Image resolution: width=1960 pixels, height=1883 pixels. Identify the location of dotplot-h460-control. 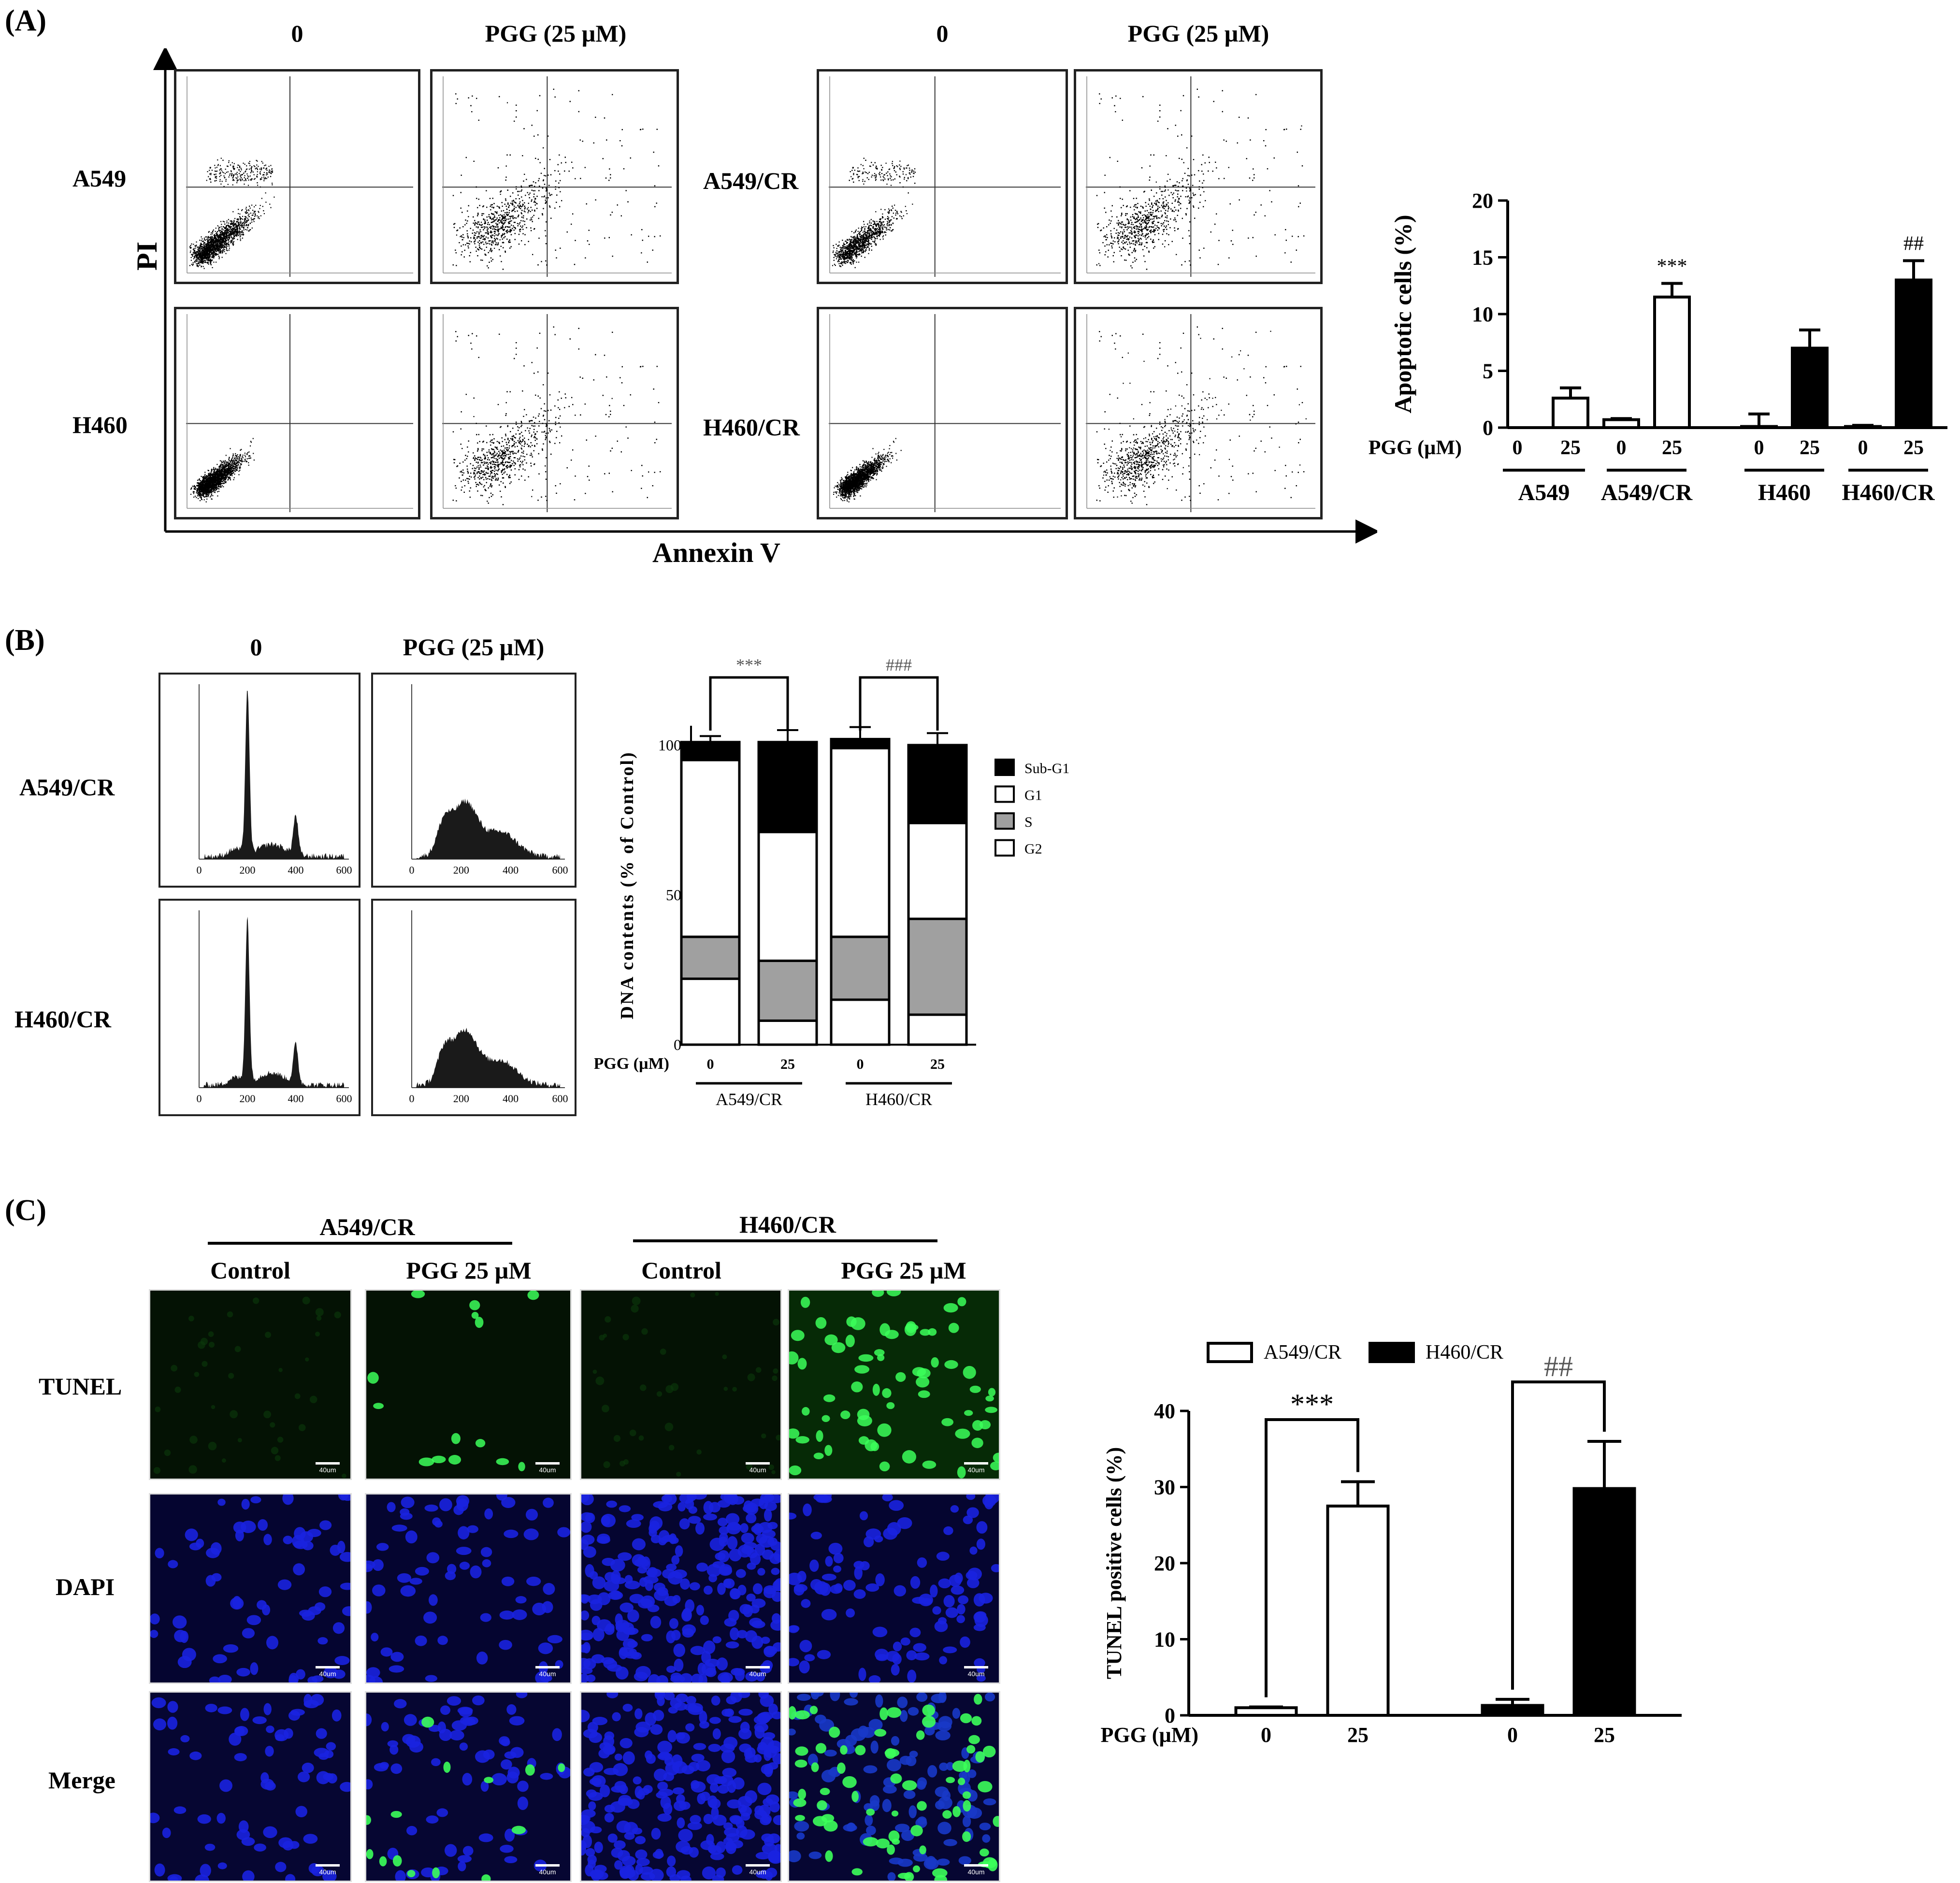
(297, 413).